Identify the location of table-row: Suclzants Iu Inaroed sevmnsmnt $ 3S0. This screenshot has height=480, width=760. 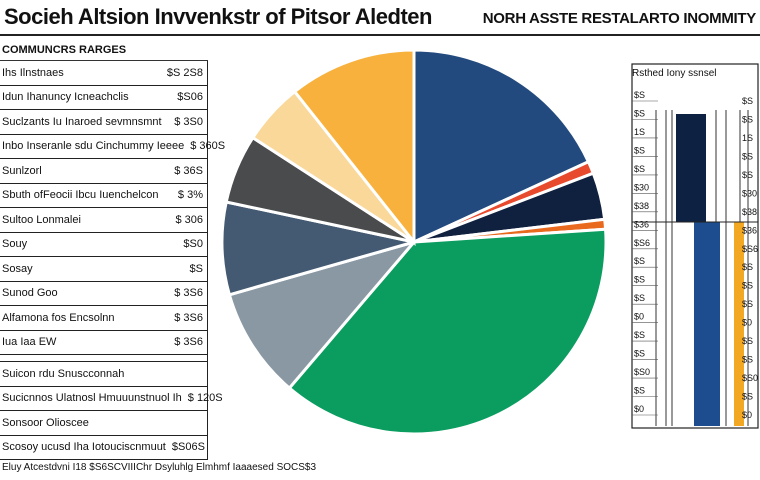
(103, 122).